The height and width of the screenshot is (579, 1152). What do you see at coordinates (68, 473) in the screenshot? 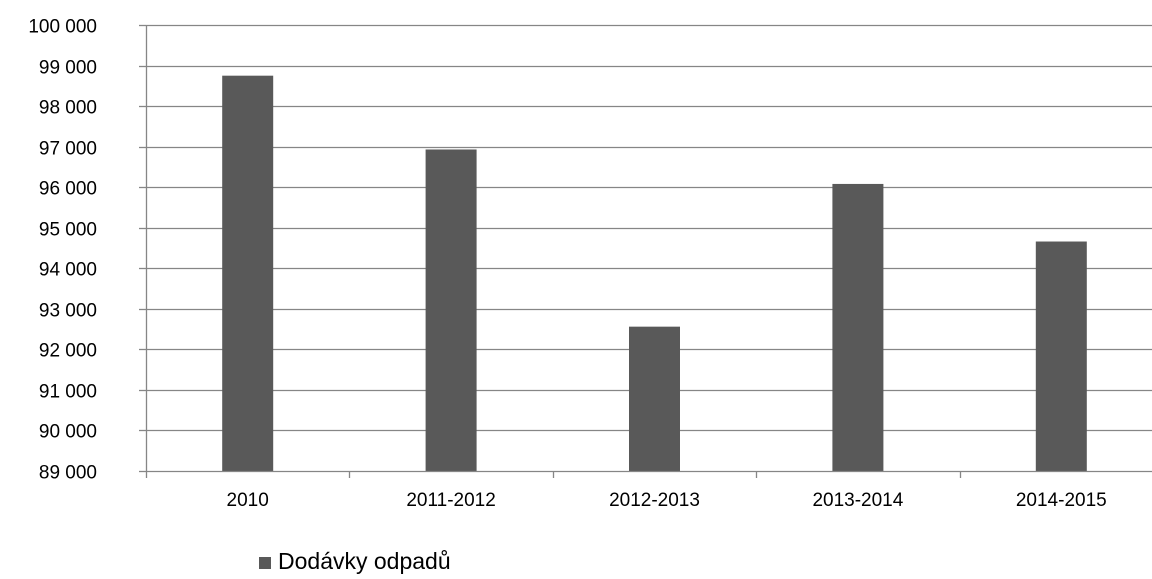
I see `y-tick-label: 89 000` at bounding box center [68, 473].